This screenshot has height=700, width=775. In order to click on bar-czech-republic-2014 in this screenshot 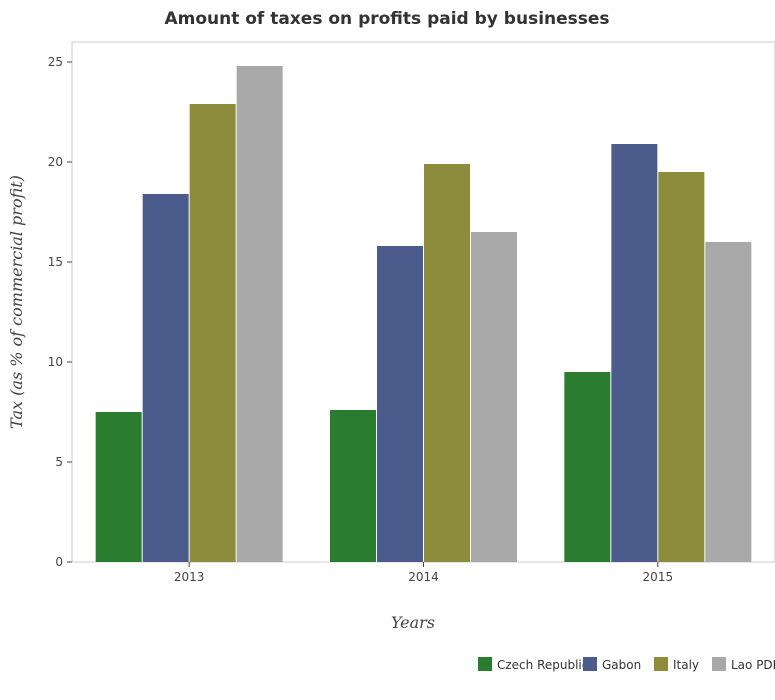, I will do `click(353, 486)`.